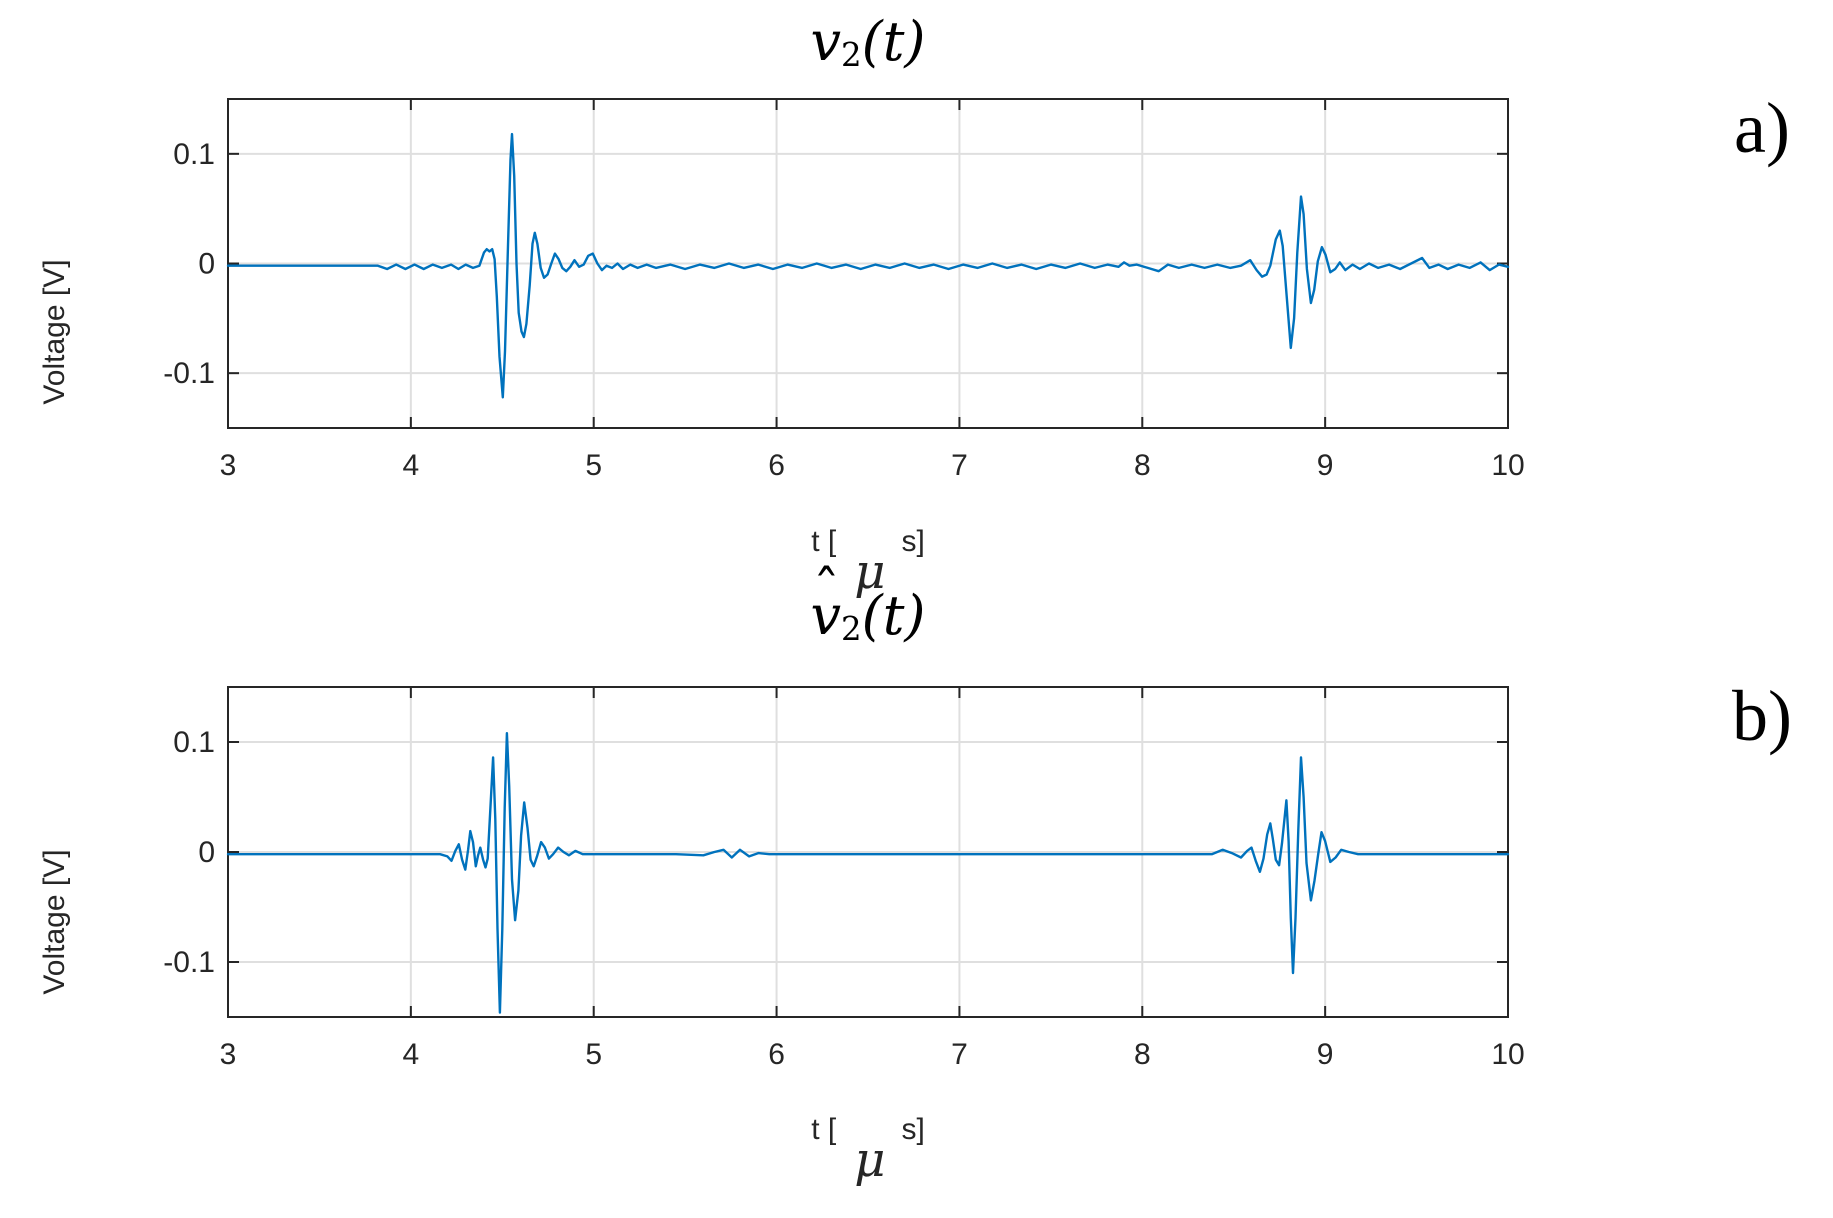 The width and height of the screenshot is (1833, 1218). Describe the element at coordinates (824, 541) in the screenshot. I see `plot-a-xlabel-prefix: t [` at that location.